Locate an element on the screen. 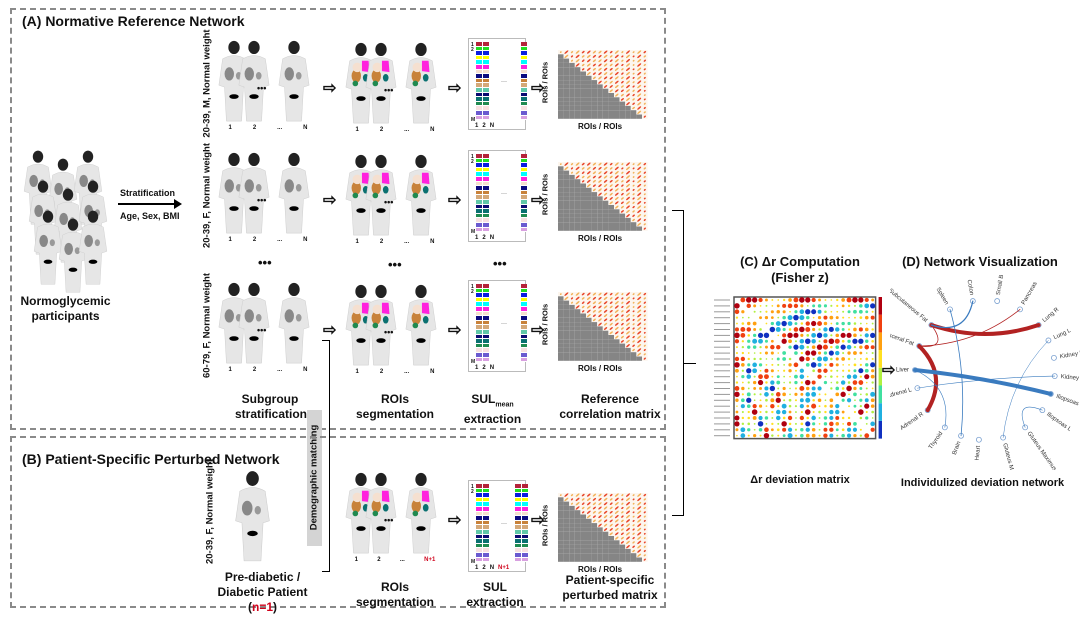  subject-indices: 1 2... N is located at coordinates (268, 370).